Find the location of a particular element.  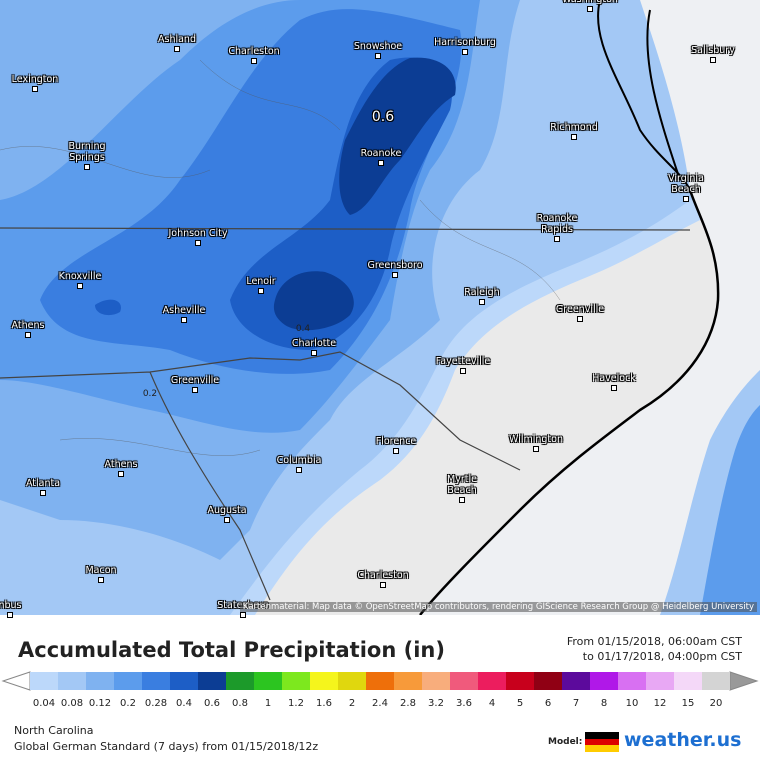

date-to: to 01/17/2018, 04:00pm CST is located at coordinates (662, 656).